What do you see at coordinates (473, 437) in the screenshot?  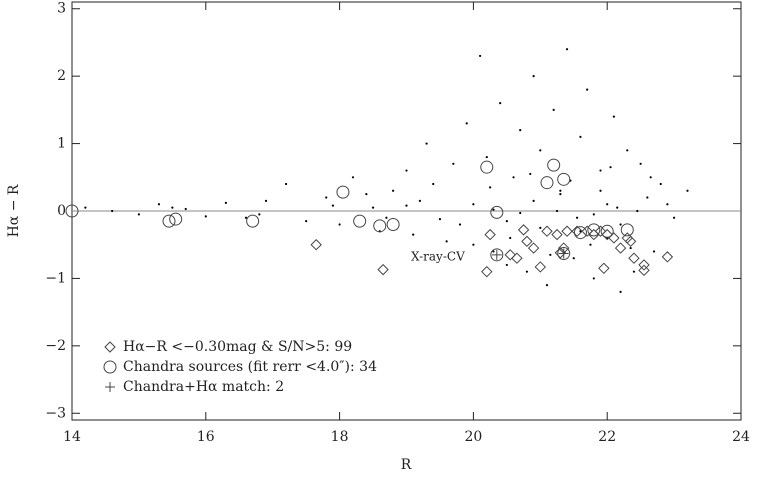 I see `x-tick-label: 20` at bounding box center [473, 437].